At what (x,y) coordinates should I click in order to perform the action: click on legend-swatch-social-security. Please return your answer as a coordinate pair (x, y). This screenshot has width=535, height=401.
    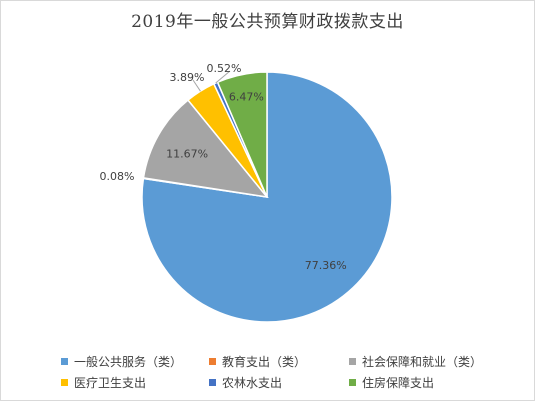
    Looking at the image, I should click on (352, 361).